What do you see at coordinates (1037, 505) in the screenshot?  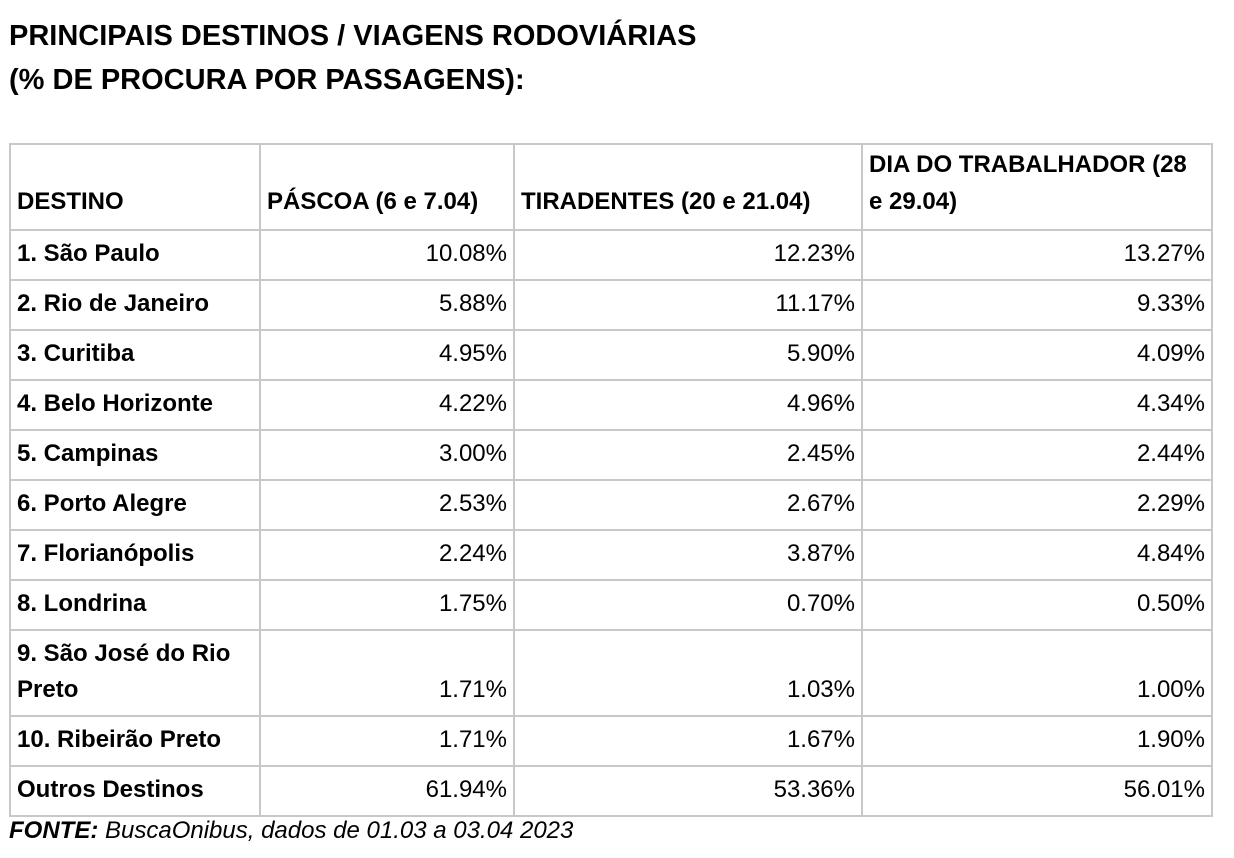 I see `cell-trabalhador: 2.29%` at bounding box center [1037, 505].